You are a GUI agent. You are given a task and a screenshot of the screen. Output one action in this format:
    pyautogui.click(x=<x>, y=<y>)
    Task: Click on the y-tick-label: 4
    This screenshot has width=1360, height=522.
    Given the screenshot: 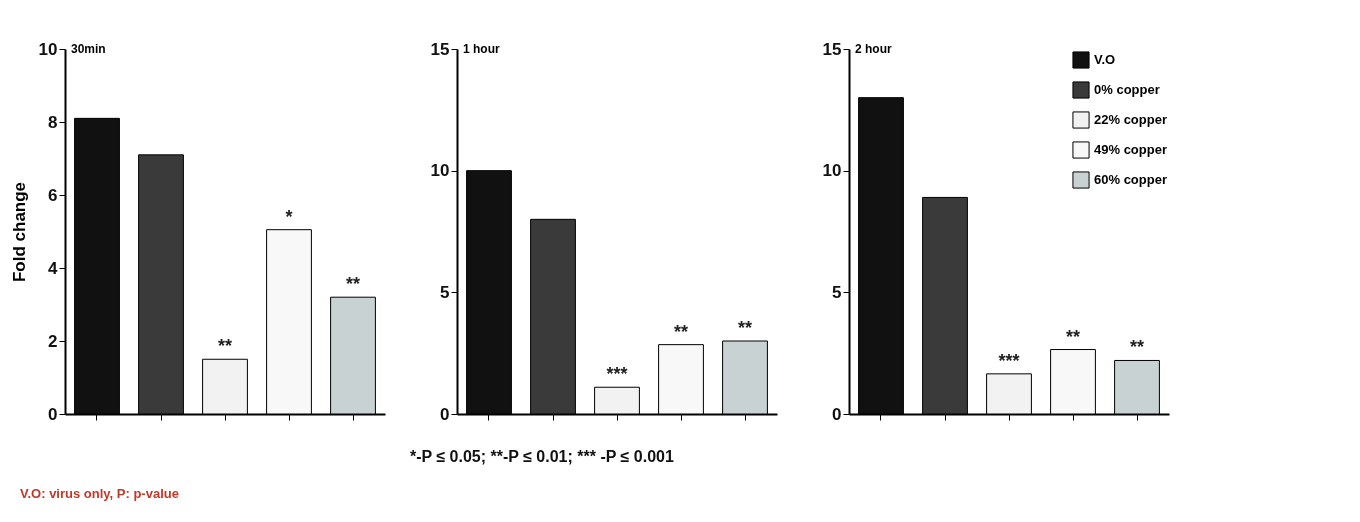 What is the action you would take?
    pyautogui.click(x=53, y=268)
    